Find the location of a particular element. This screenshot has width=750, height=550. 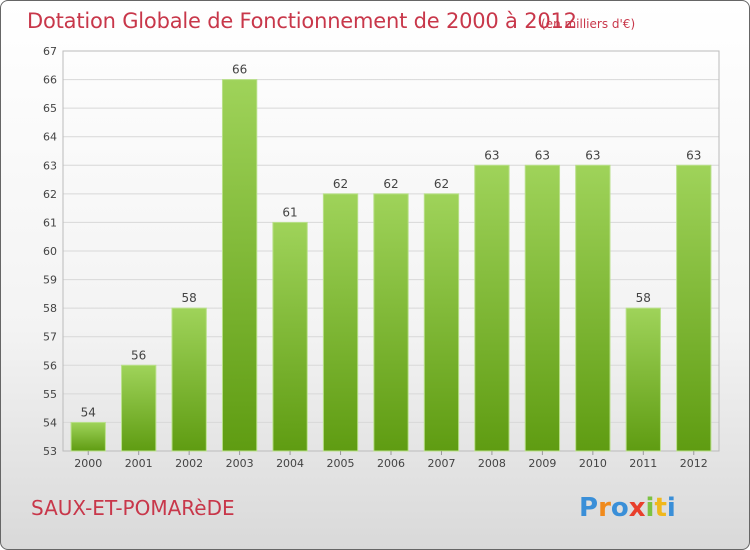

svg-text: Proxiti is located at coordinates (627, 508).